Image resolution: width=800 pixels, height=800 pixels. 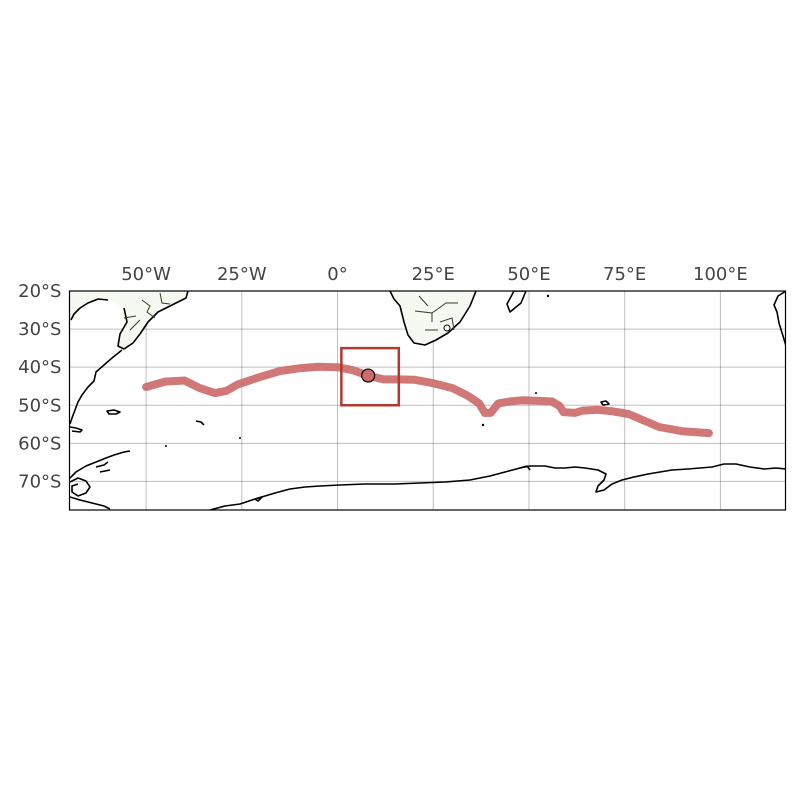 What do you see at coordinates (516, 302) in the screenshot?
I see `madagascar-coastline` at bounding box center [516, 302].